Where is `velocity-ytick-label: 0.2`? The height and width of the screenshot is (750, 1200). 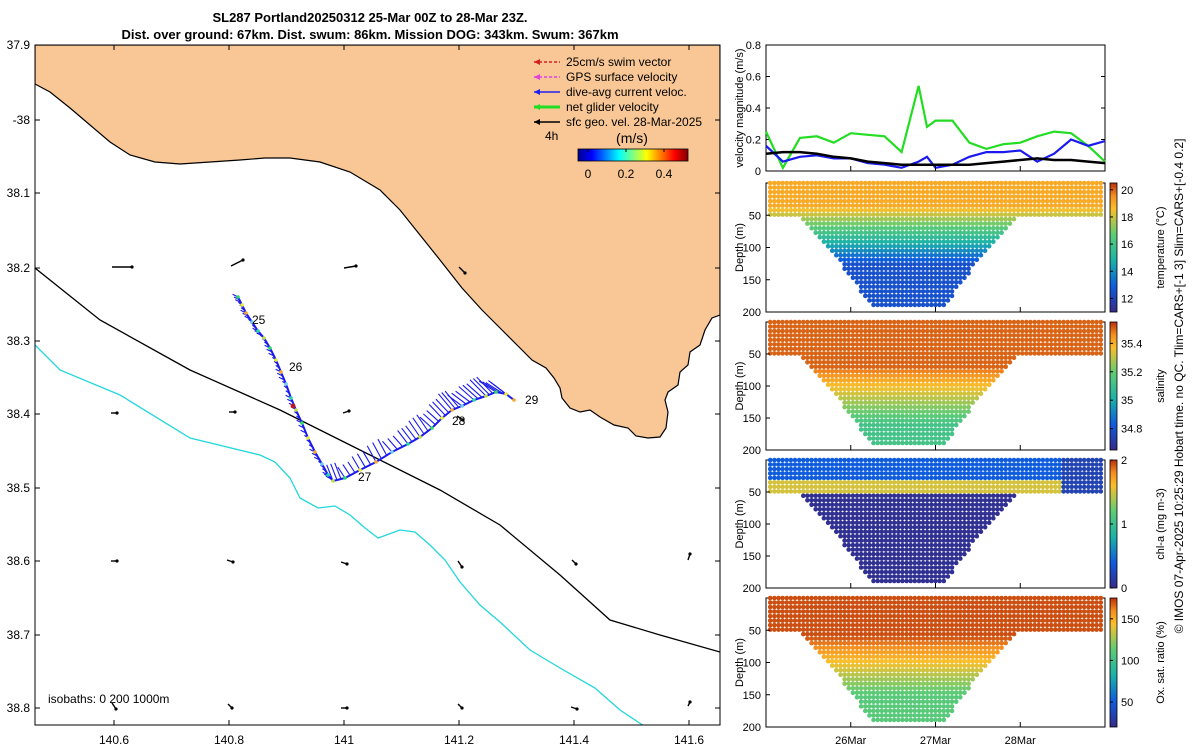 velocity-ytick-label: 0.2 is located at coordinates (753, 141).